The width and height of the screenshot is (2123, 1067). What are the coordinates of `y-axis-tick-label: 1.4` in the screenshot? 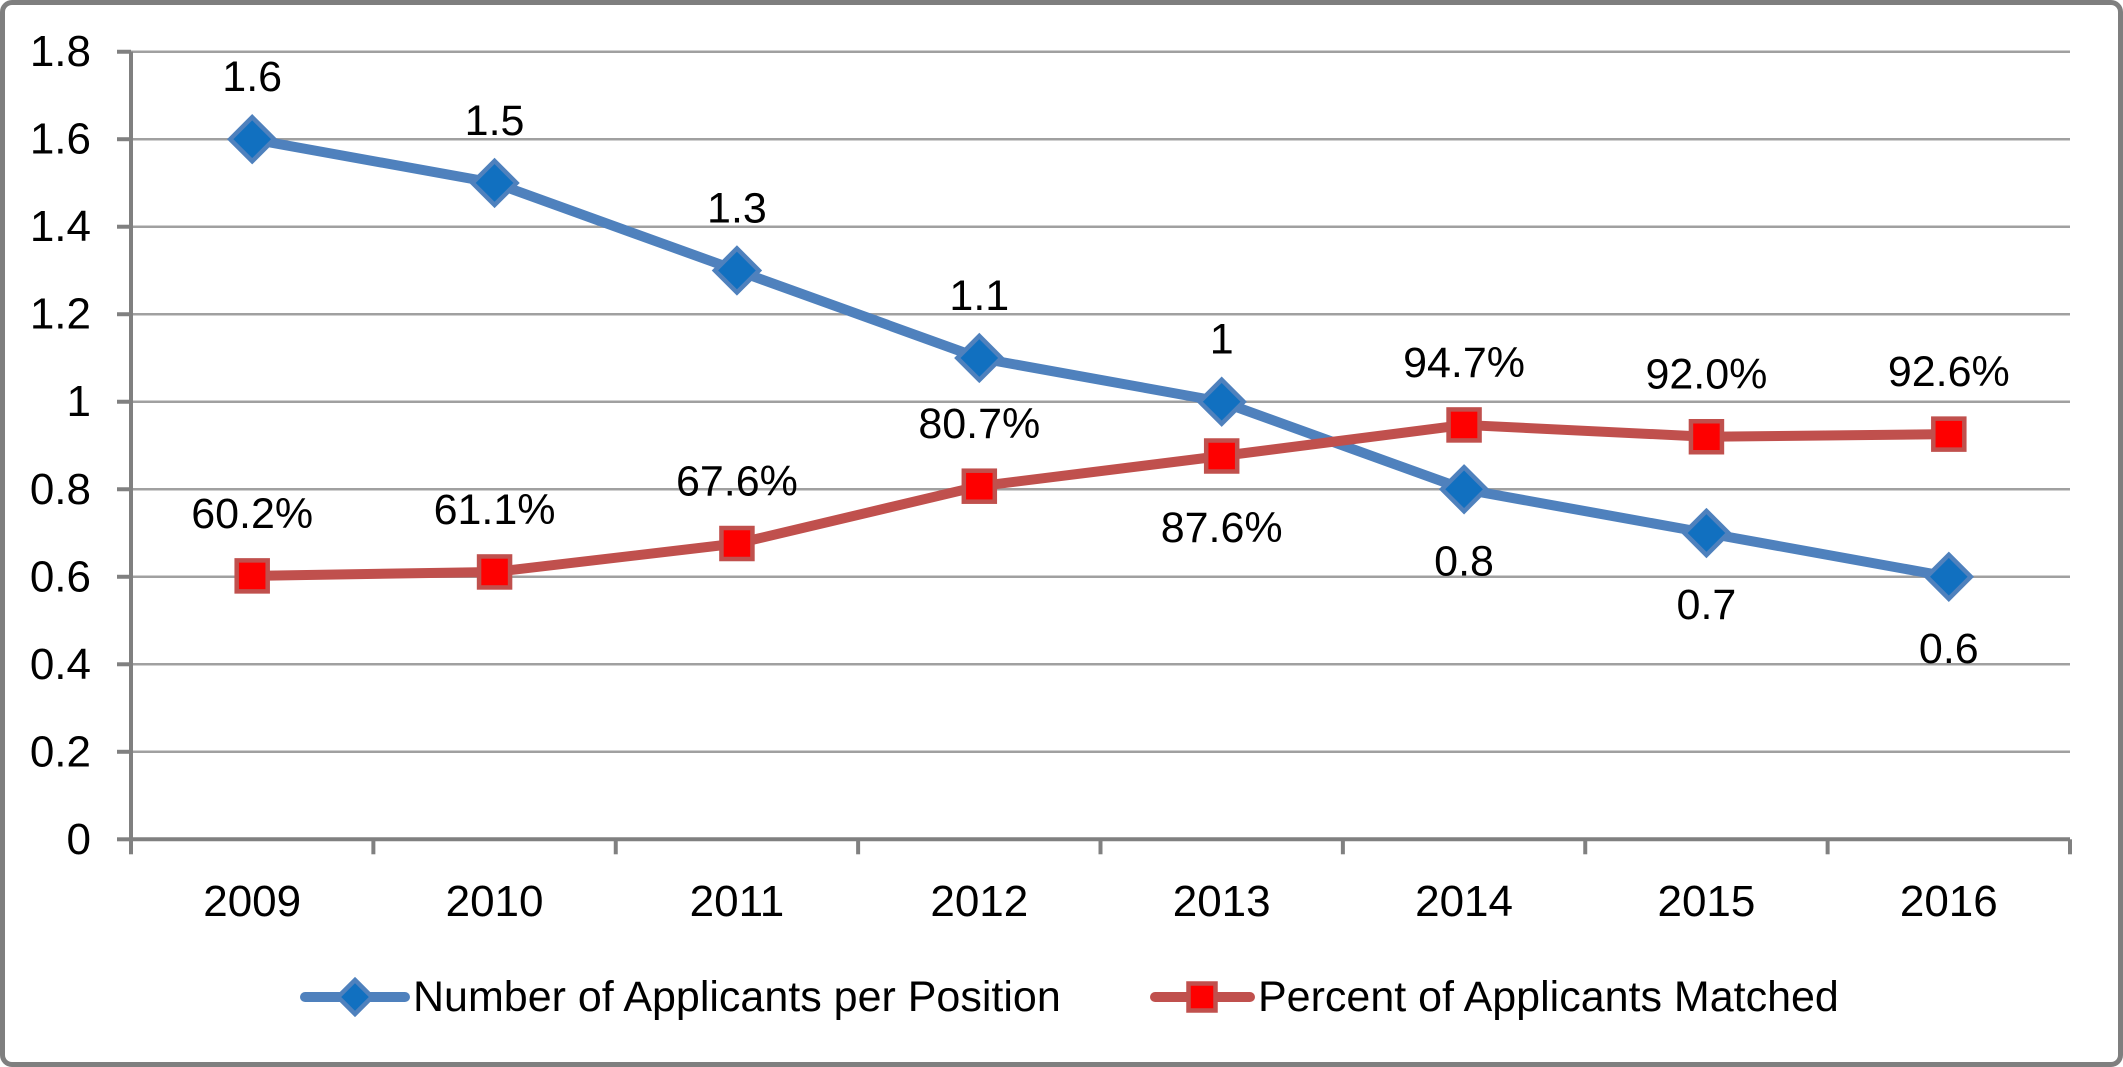 It's located at (60, 226).